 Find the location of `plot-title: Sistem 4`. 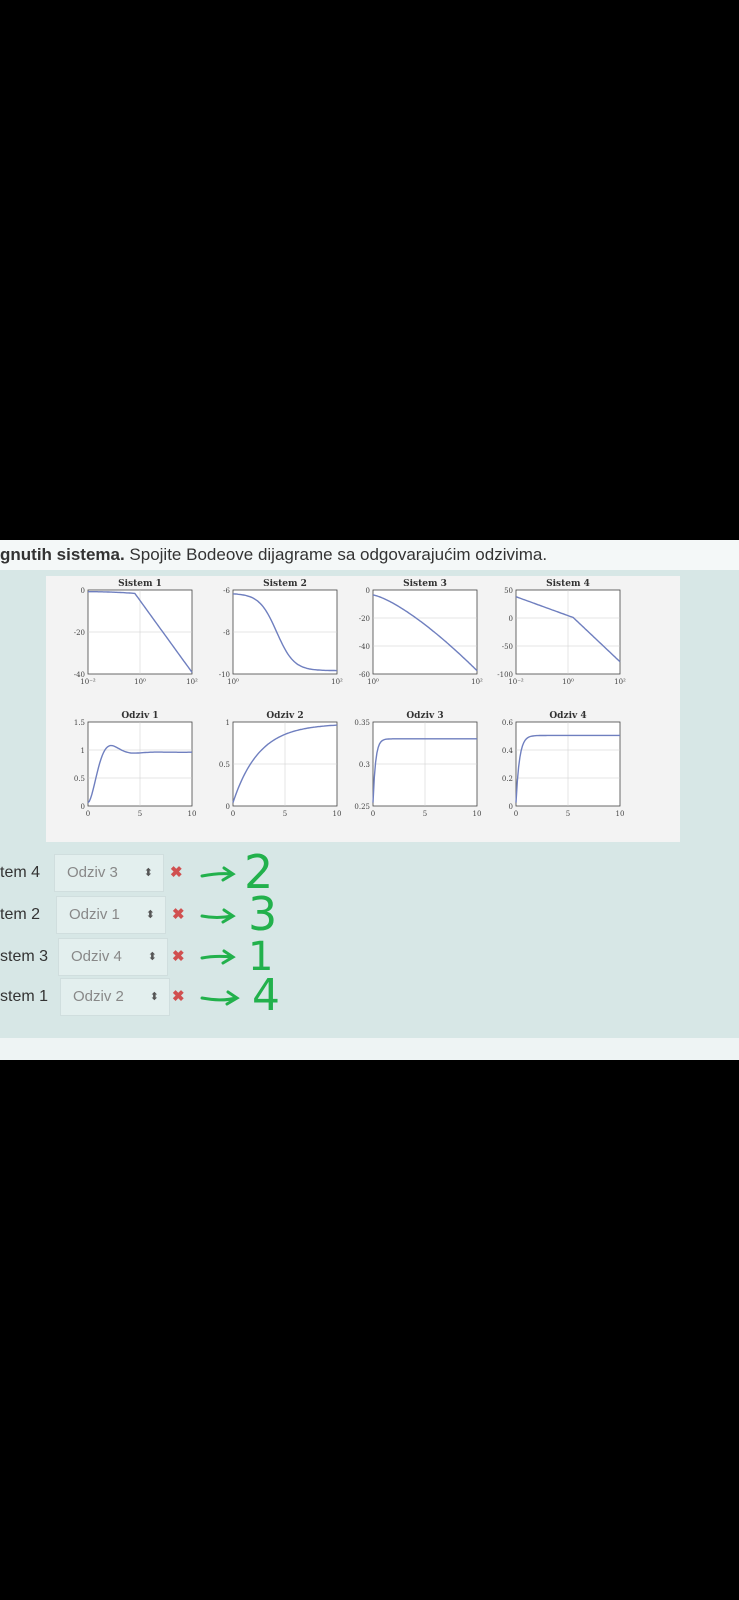

plot-title: Sistem 4 is located at coordinates (568, 584).